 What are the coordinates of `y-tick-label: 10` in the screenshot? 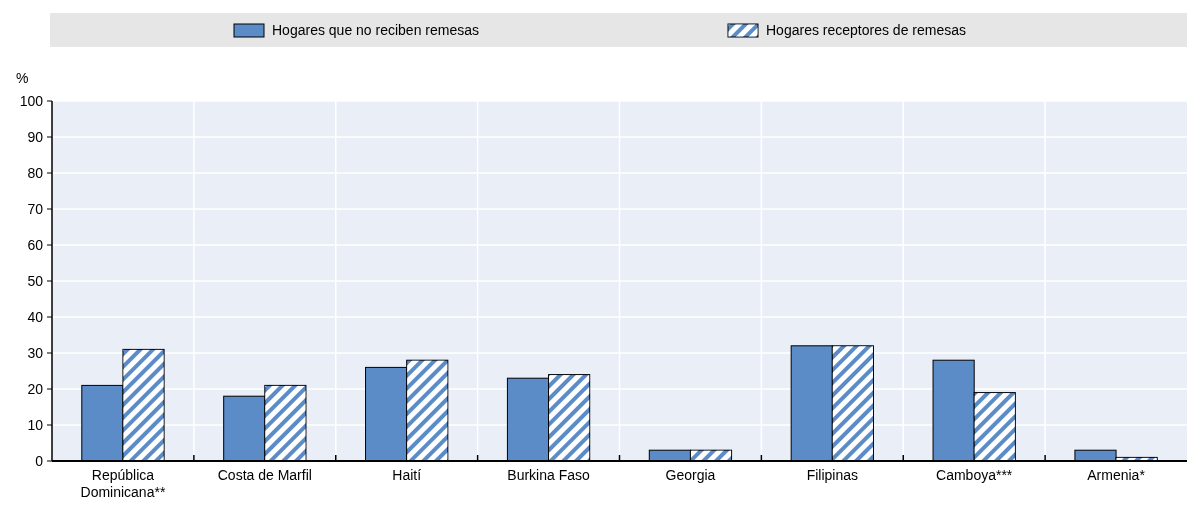 It's located at (35, 424).